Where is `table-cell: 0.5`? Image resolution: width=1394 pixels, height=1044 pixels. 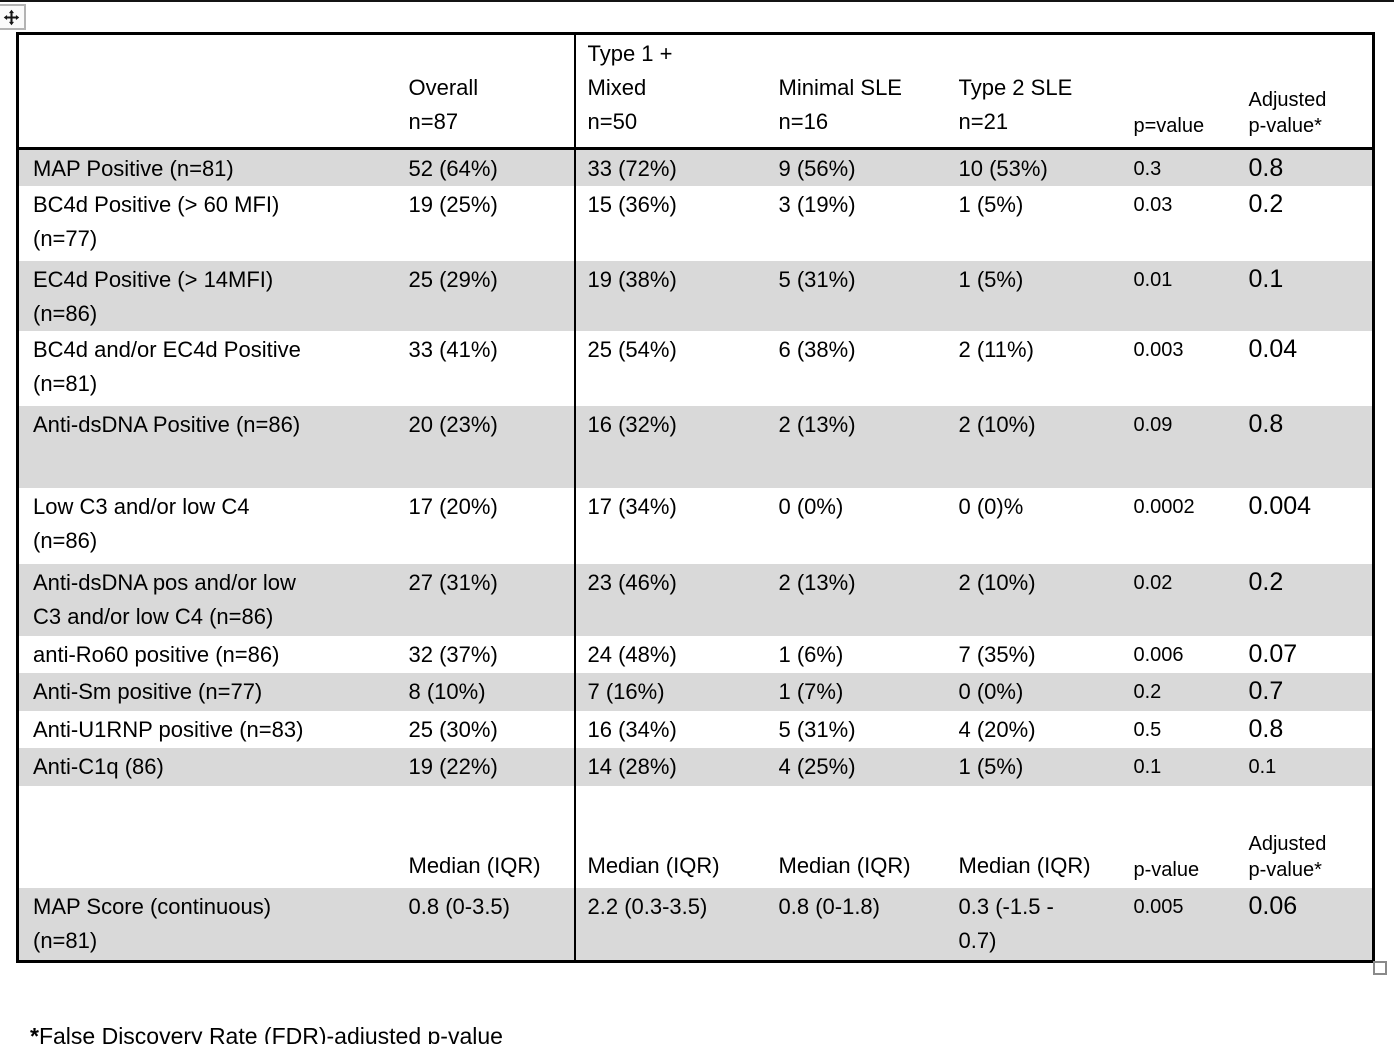
table-cell: 0.5 is located at coordinates (1147, 730).